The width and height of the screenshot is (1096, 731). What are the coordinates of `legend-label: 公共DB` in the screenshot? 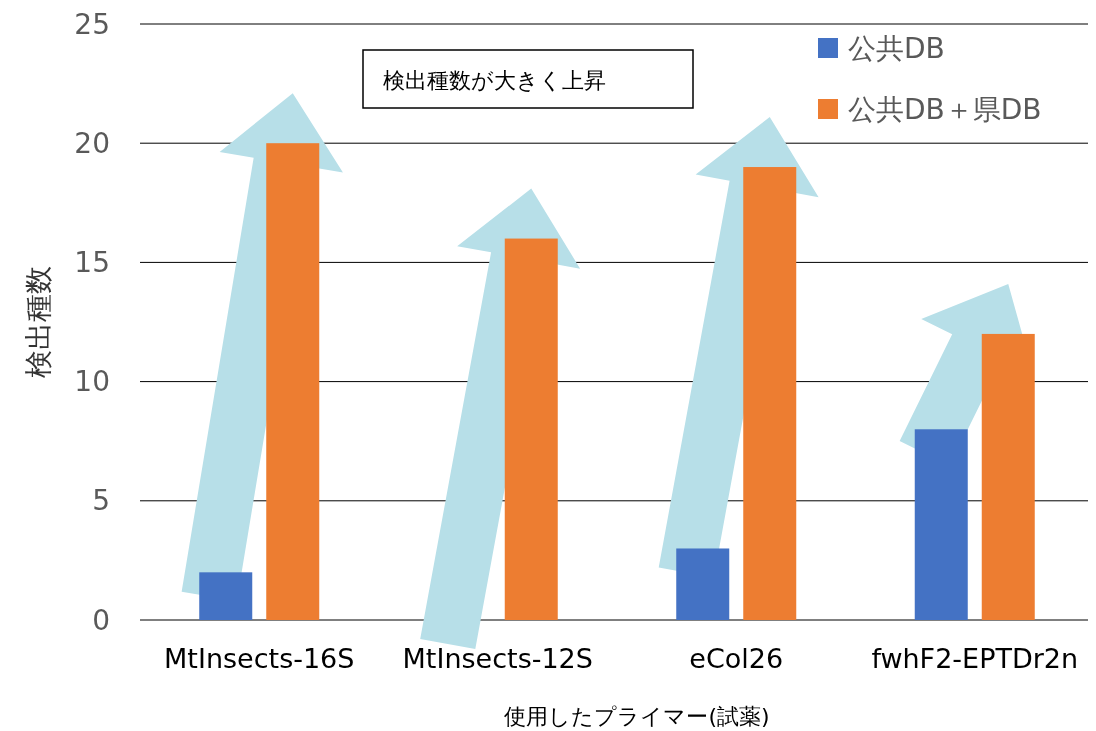 It's located at (896, 48).